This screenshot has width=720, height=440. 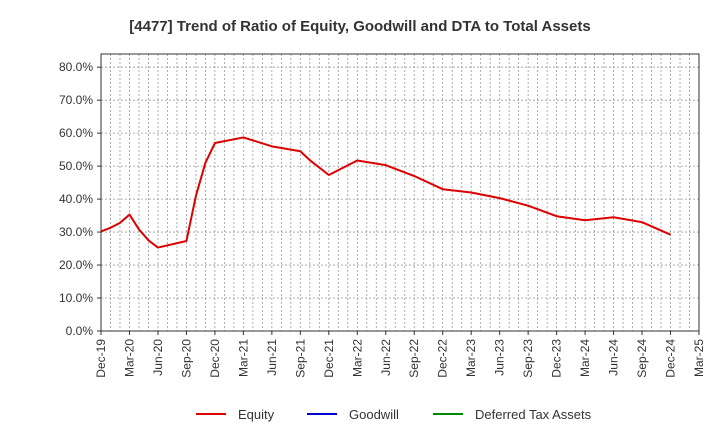 I want to click on y-tick-label: 50.0%, so click(x=76, y=166).